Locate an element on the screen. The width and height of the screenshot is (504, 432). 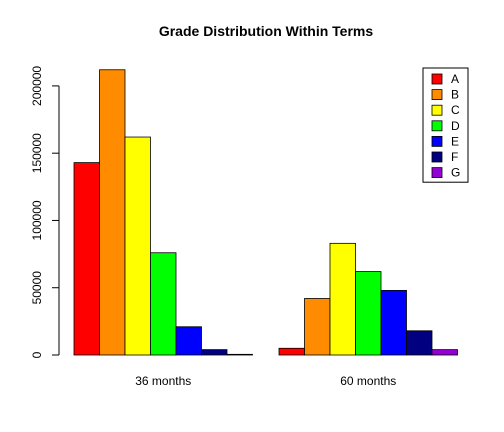
legend-swatch-f is located at coordinates (437, 157).